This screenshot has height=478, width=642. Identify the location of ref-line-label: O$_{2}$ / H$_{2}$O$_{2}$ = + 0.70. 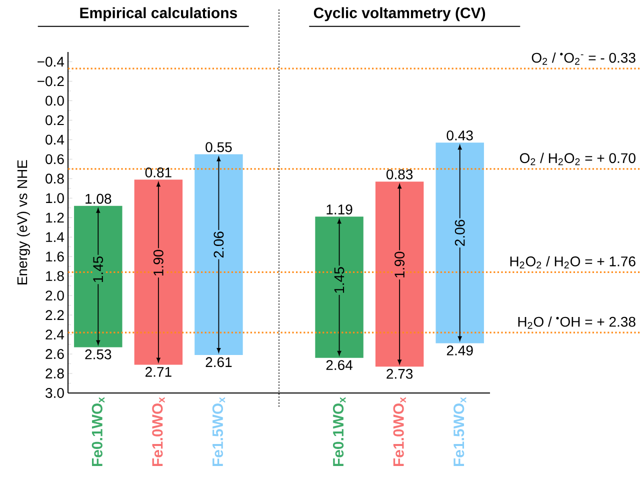
(578, 159).